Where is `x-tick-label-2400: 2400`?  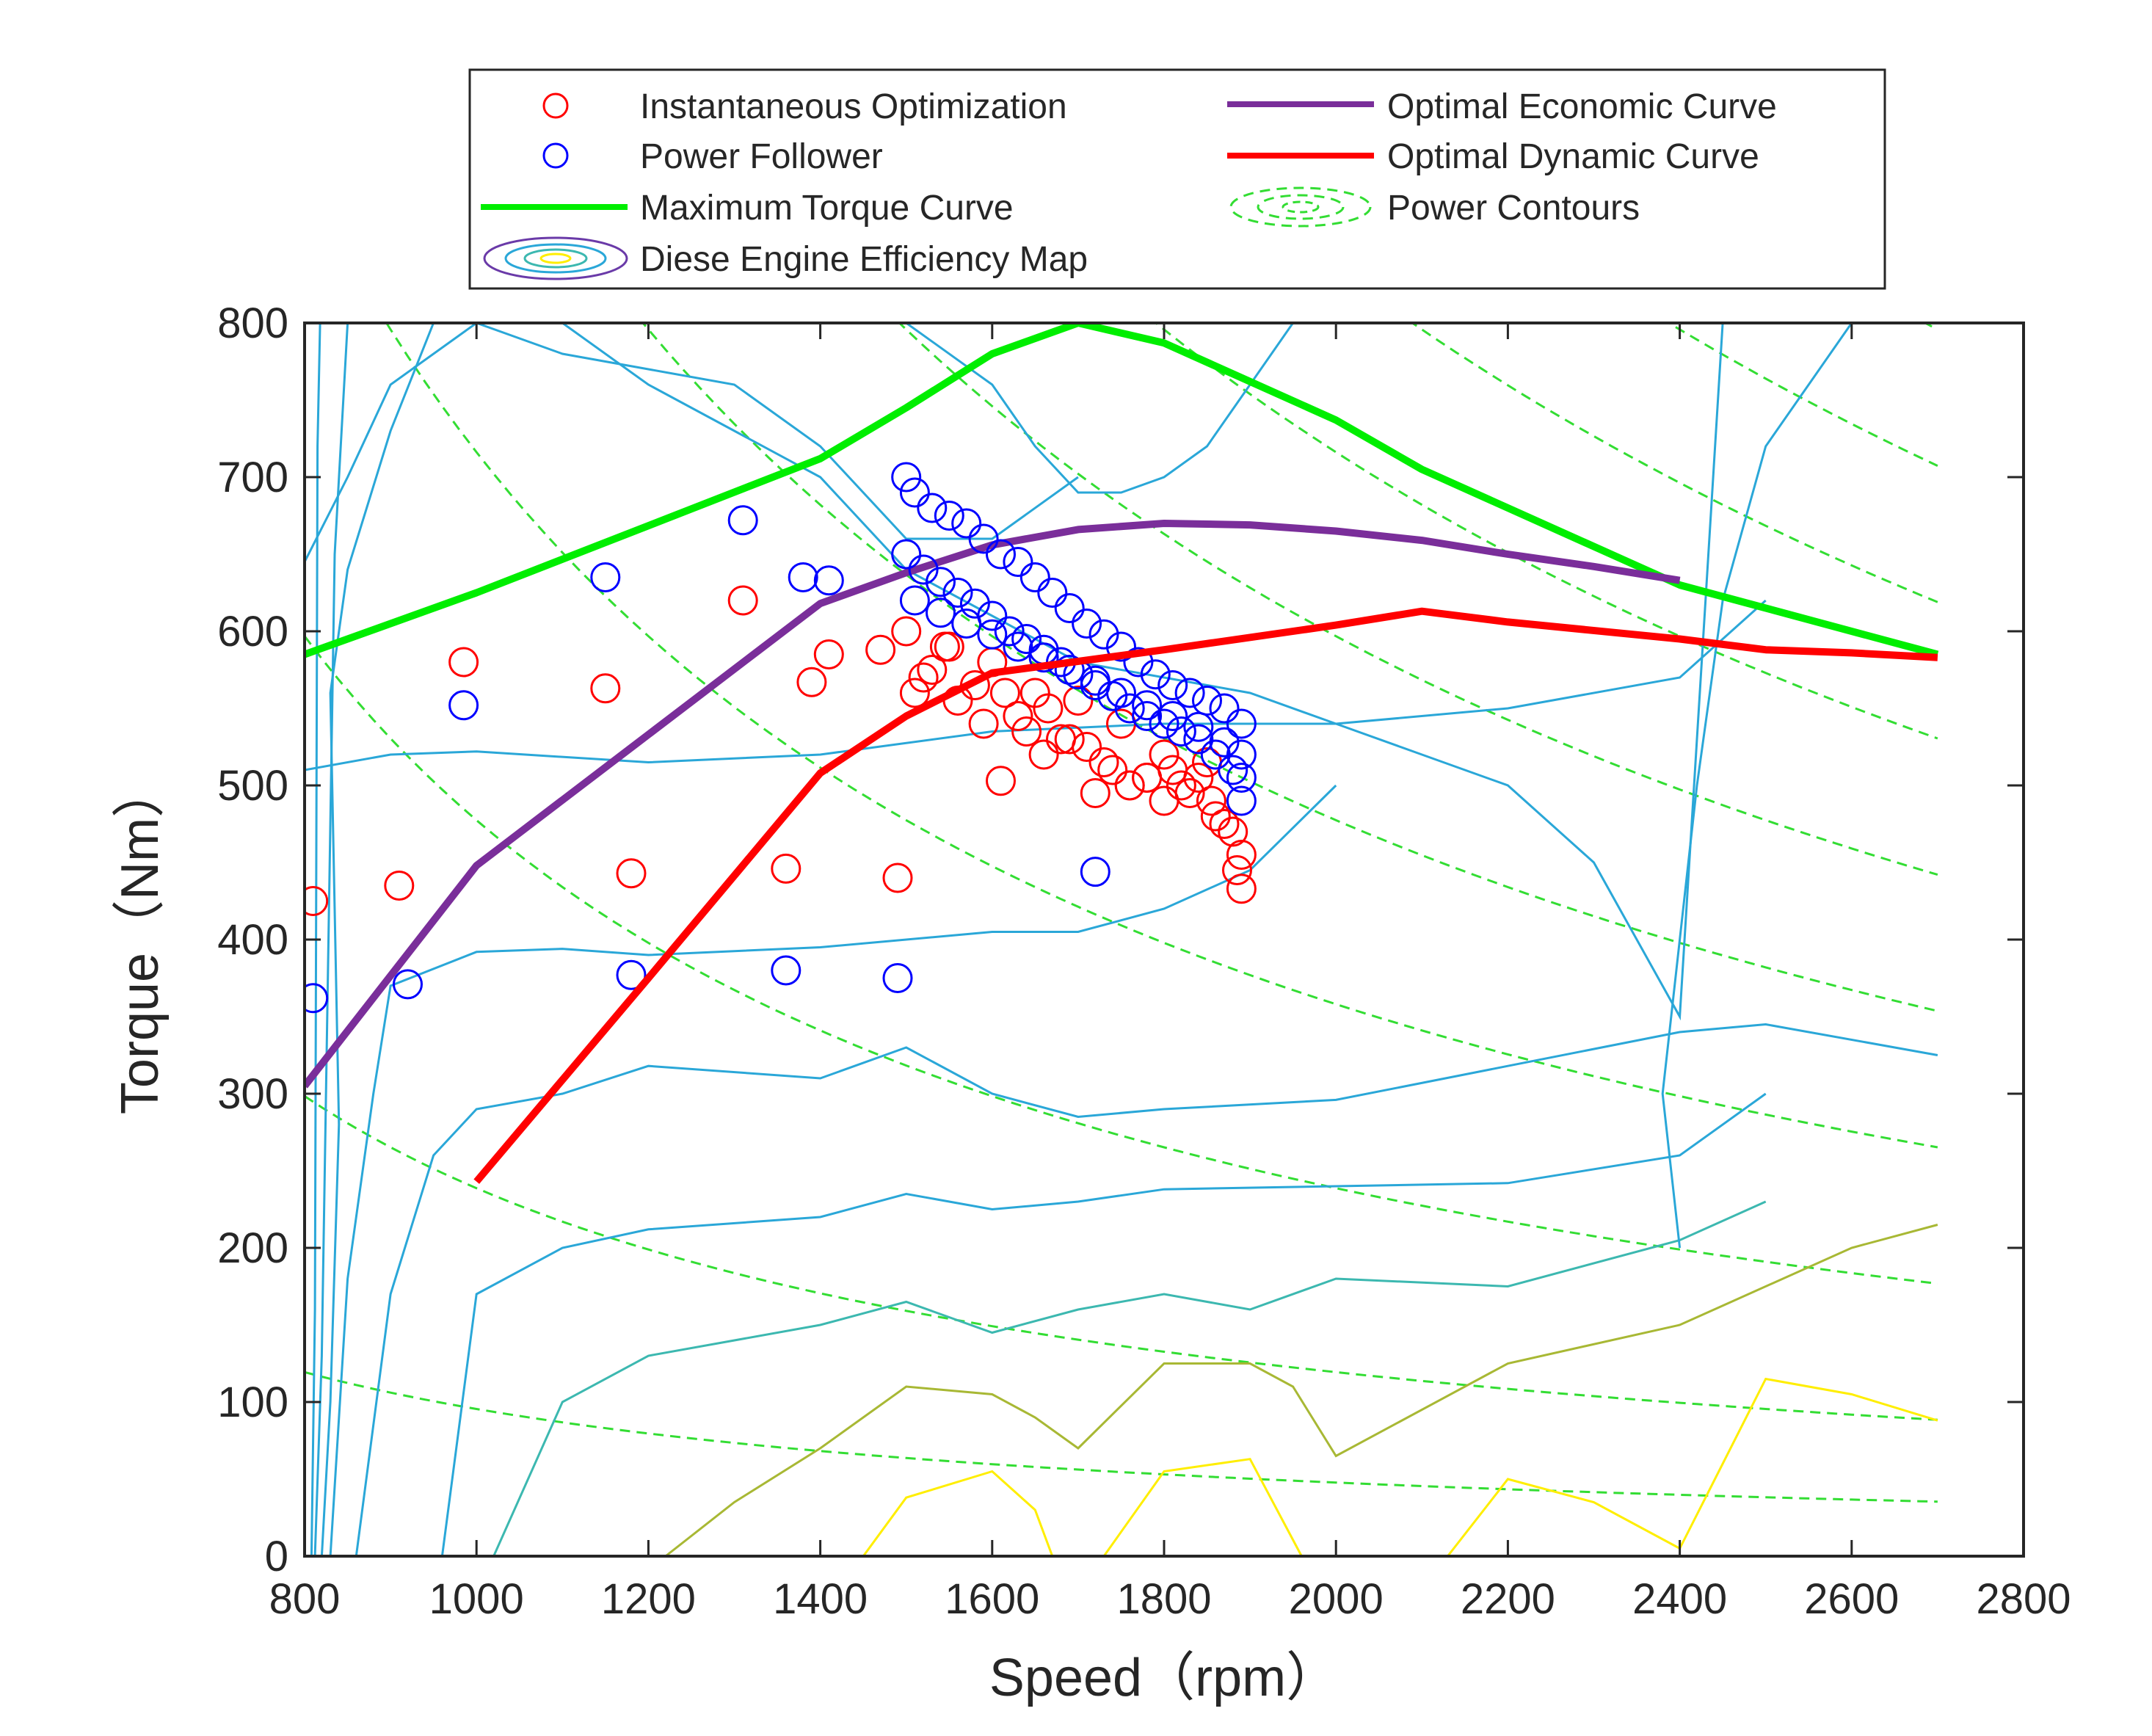 x-tick-label-2400: 2400 is located at coordinates (1679, 1599).